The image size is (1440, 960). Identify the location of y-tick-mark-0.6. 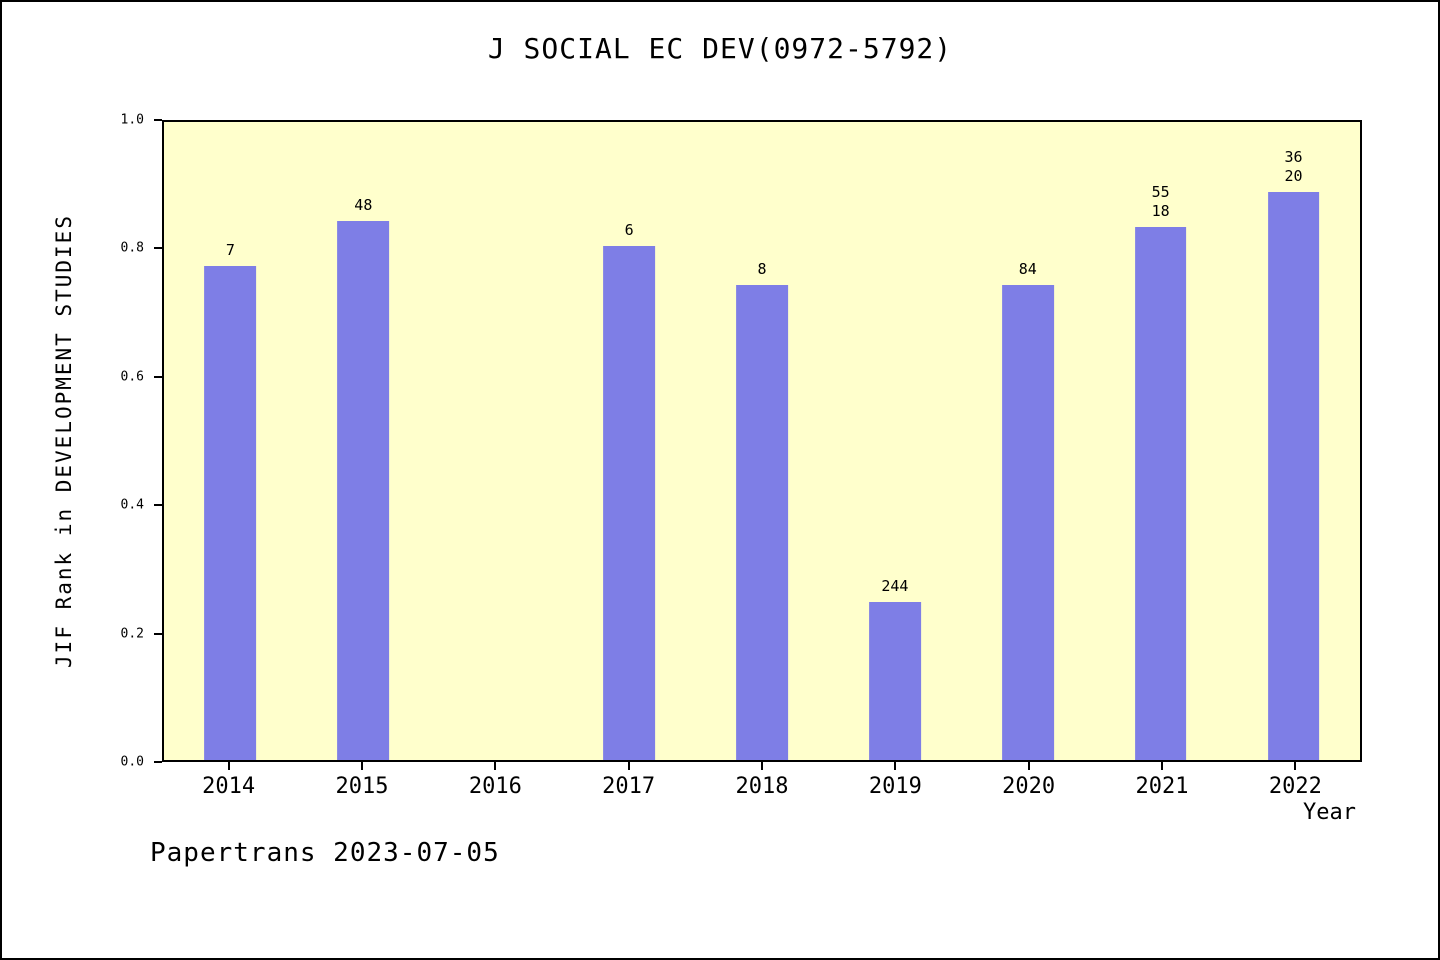
(158, 376).